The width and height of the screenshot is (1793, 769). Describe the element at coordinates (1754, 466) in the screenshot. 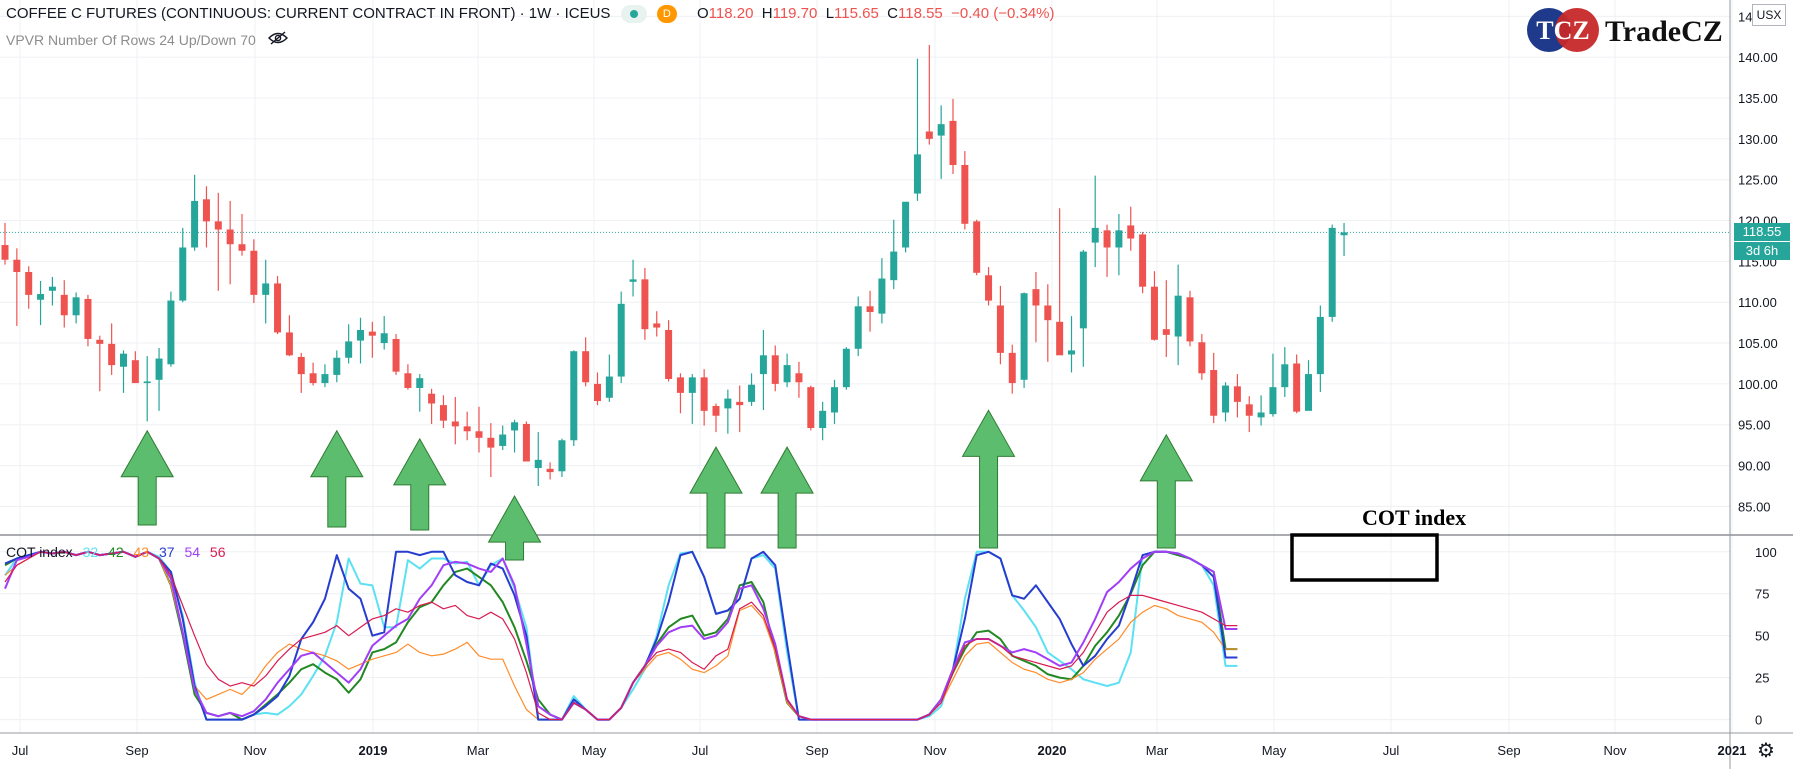

I see `price-tick-label: 90.00` at that location.